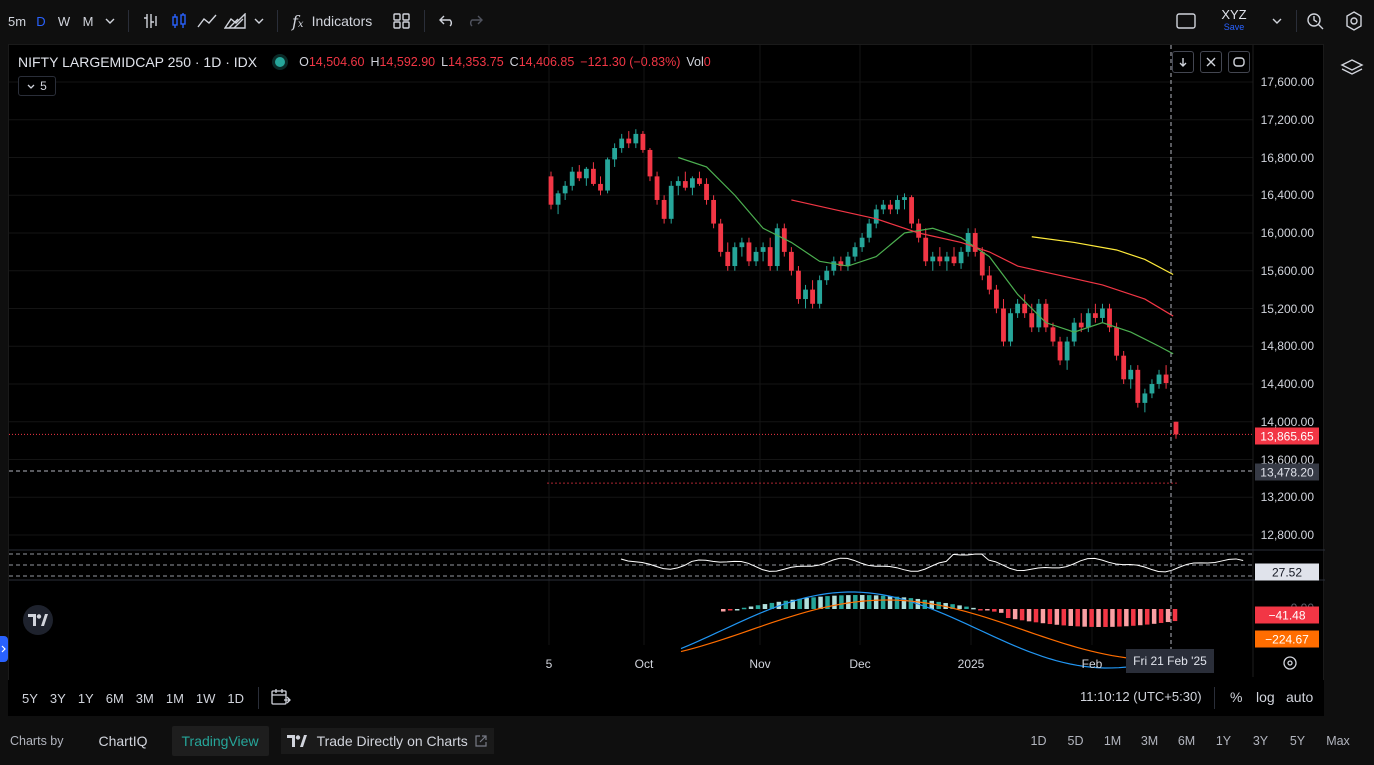 The height and width of the screenshot is (765, 1374). Describe the element at coordinates (138, 62) in the screenshot. I see `symbol-title: NIFTY LARGEMIDCAP 250 · 1D · IDX` at that location.